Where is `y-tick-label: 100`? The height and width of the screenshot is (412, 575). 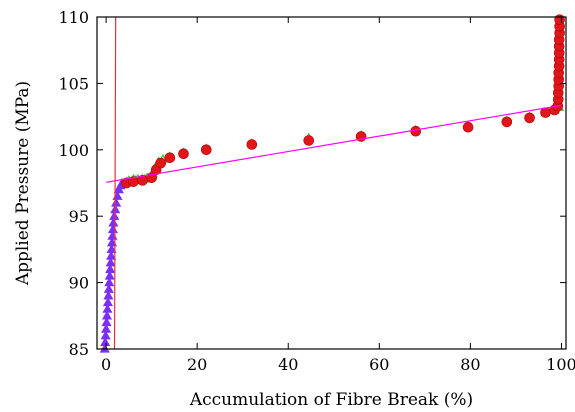 y-tick-label: 100 is located at coordinates (73, 150).